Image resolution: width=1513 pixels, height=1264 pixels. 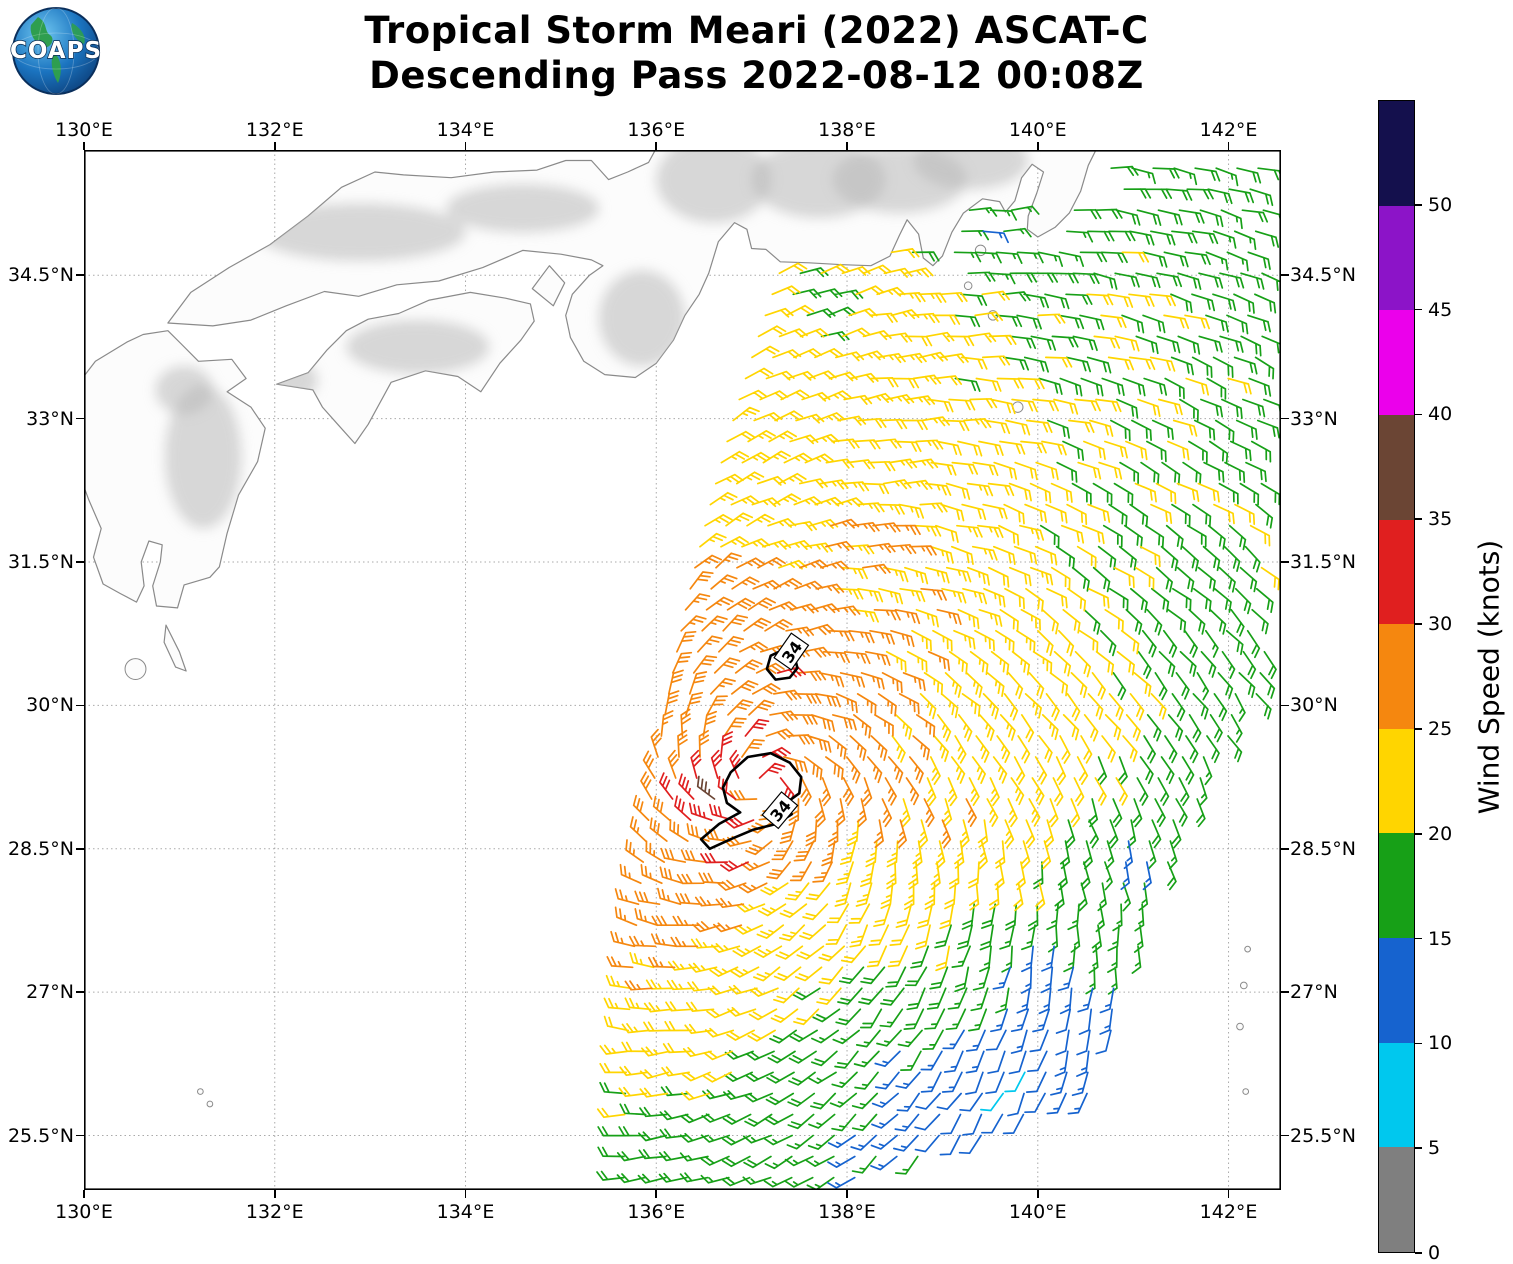 I want to click on x-tick-label-top: 134°E, so click(x=465, y=130).